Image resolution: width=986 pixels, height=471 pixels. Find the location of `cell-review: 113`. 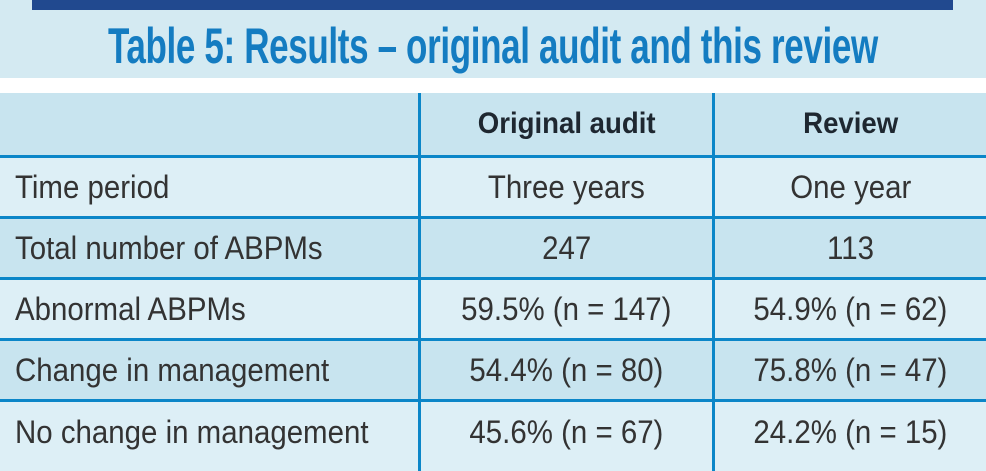

cell-review: 113 is located at coordinates (849, 248).